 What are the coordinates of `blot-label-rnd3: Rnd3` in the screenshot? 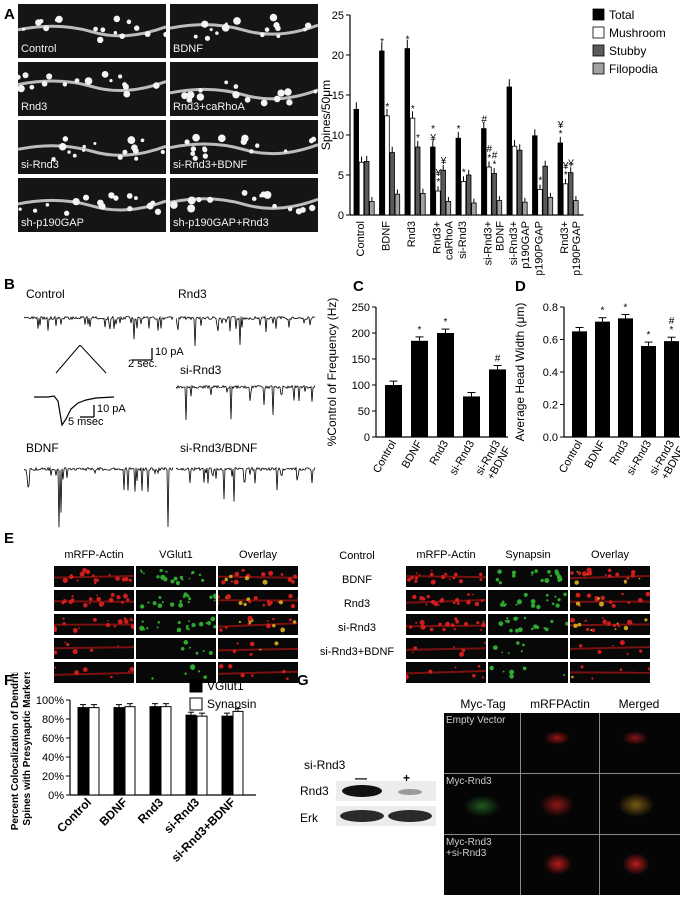 It's located at (314, 791).